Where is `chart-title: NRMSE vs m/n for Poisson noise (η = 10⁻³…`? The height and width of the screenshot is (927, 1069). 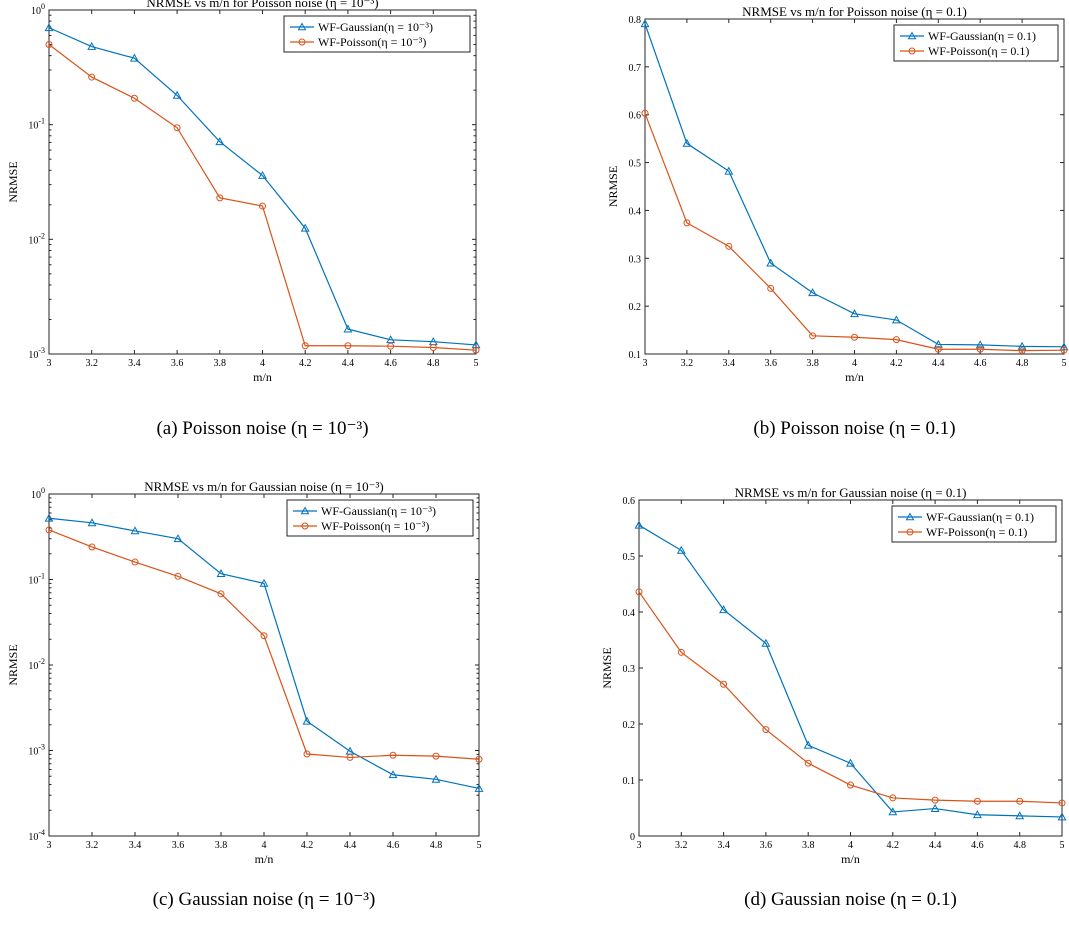
chart-title: NRMSE vs m/n for Poisson noise (η = 10⁻³… is located at coordinates (262, 5).